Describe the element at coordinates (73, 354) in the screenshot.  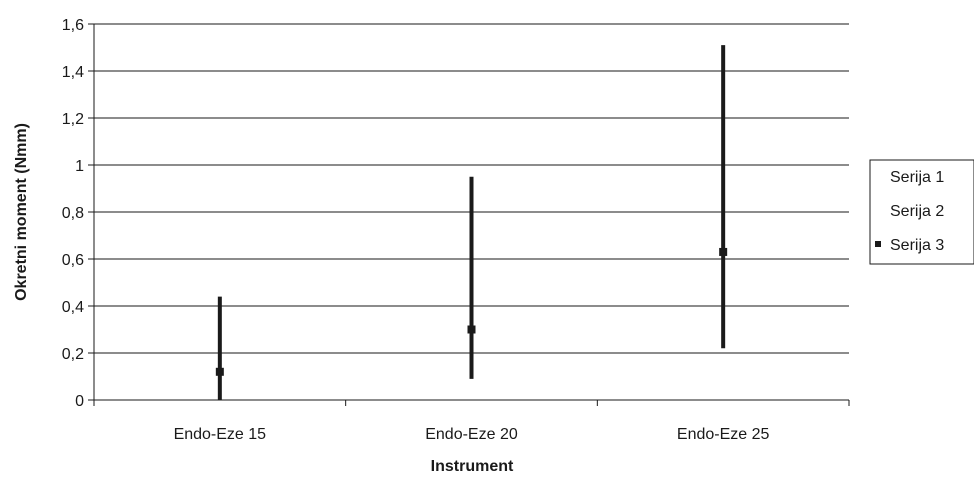
I see `y-tick-label: 0,2` at that location.